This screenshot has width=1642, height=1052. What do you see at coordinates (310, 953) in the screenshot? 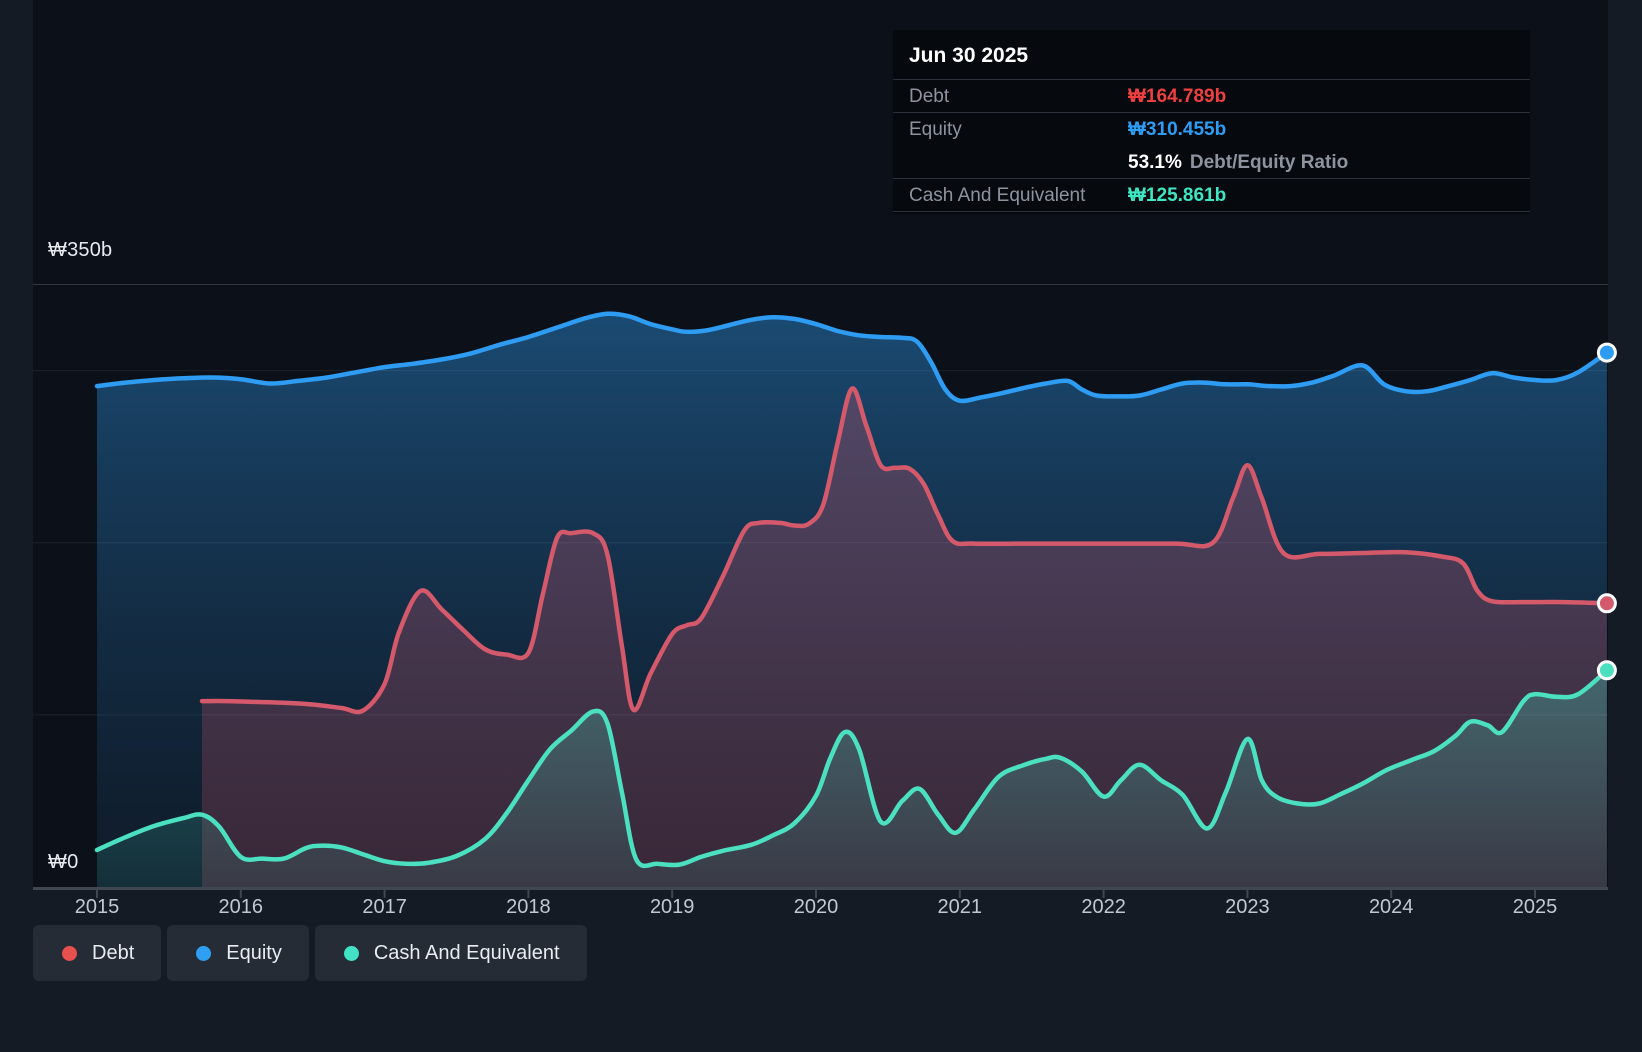
I see `chart-legend: Debt Equity Cash And Equivalent` at bounding box center [310, 953].